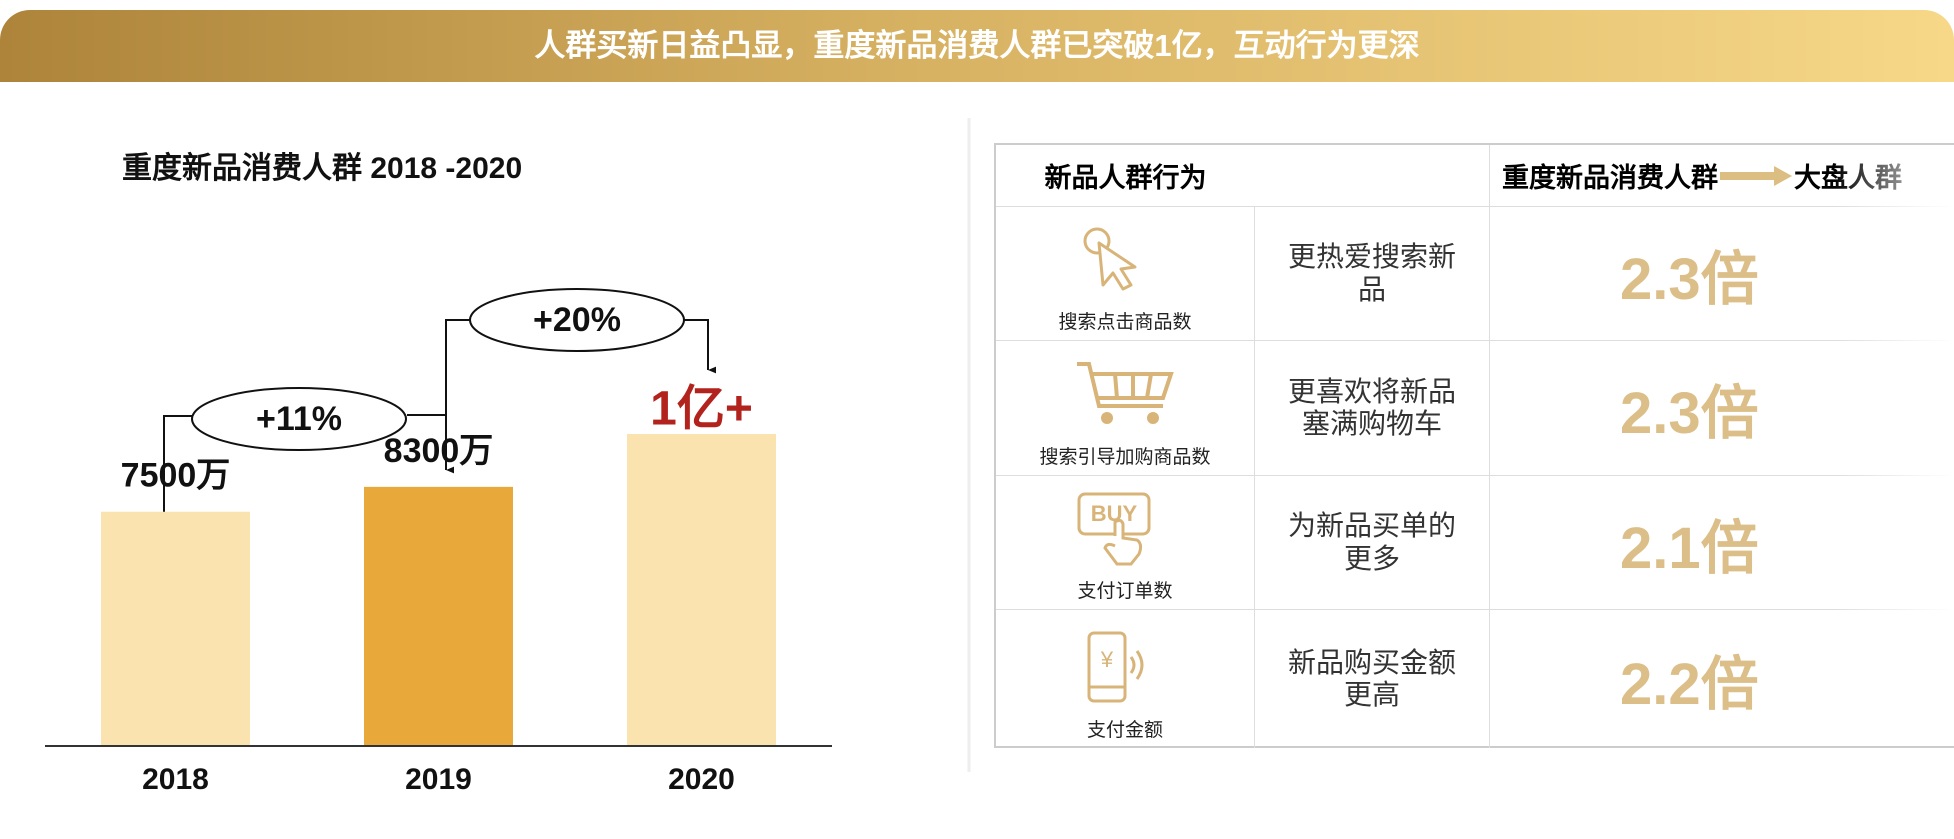 This screenshot has height=839, width=1954. I want to click on annotation: +20%, so click(577, 320).